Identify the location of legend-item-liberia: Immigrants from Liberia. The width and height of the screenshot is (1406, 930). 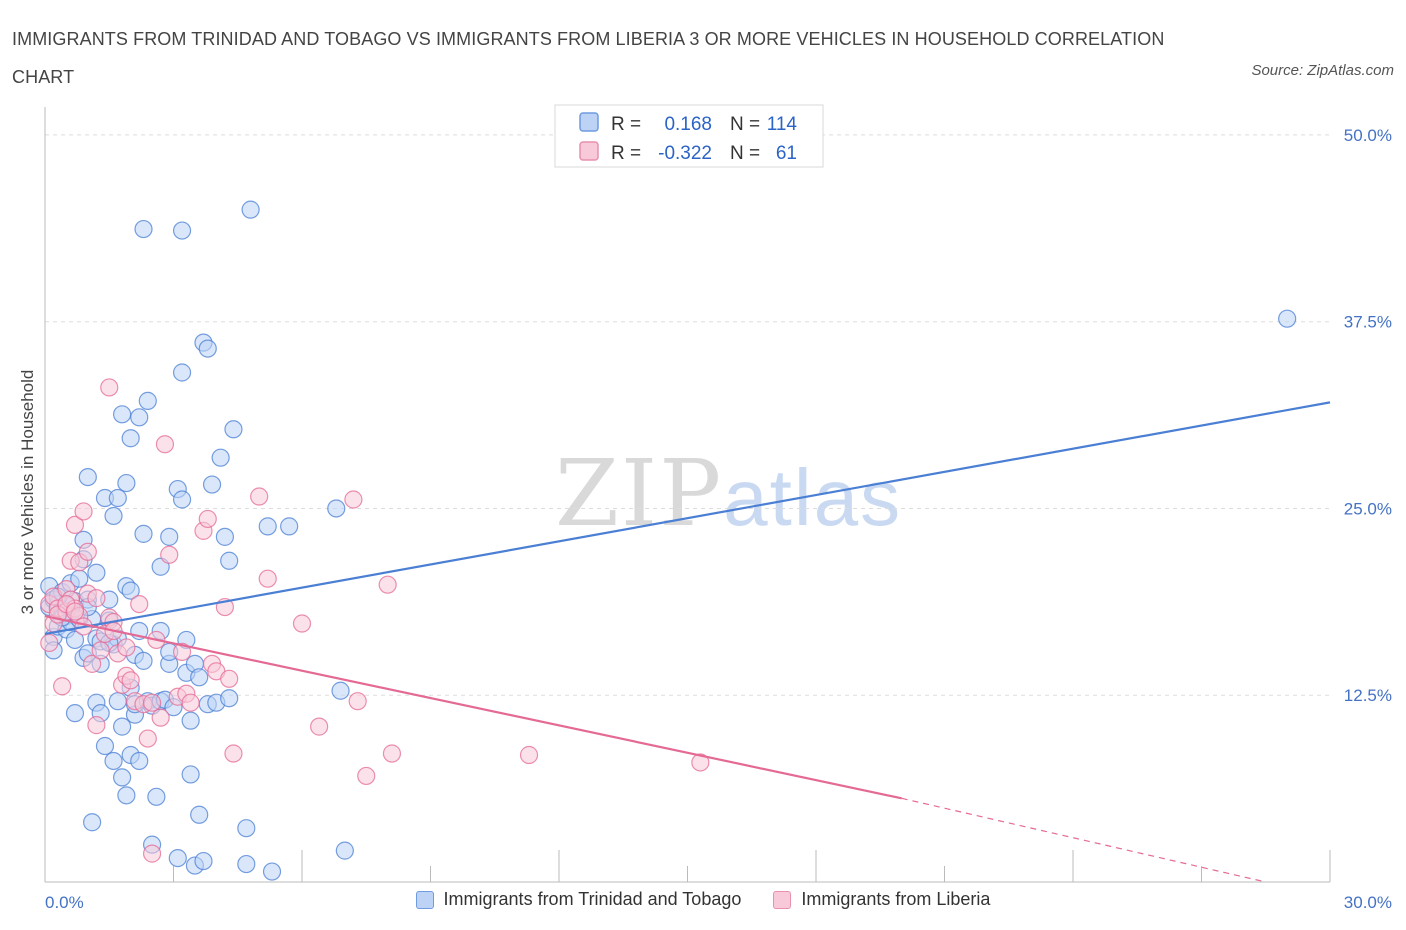
(881, 899).